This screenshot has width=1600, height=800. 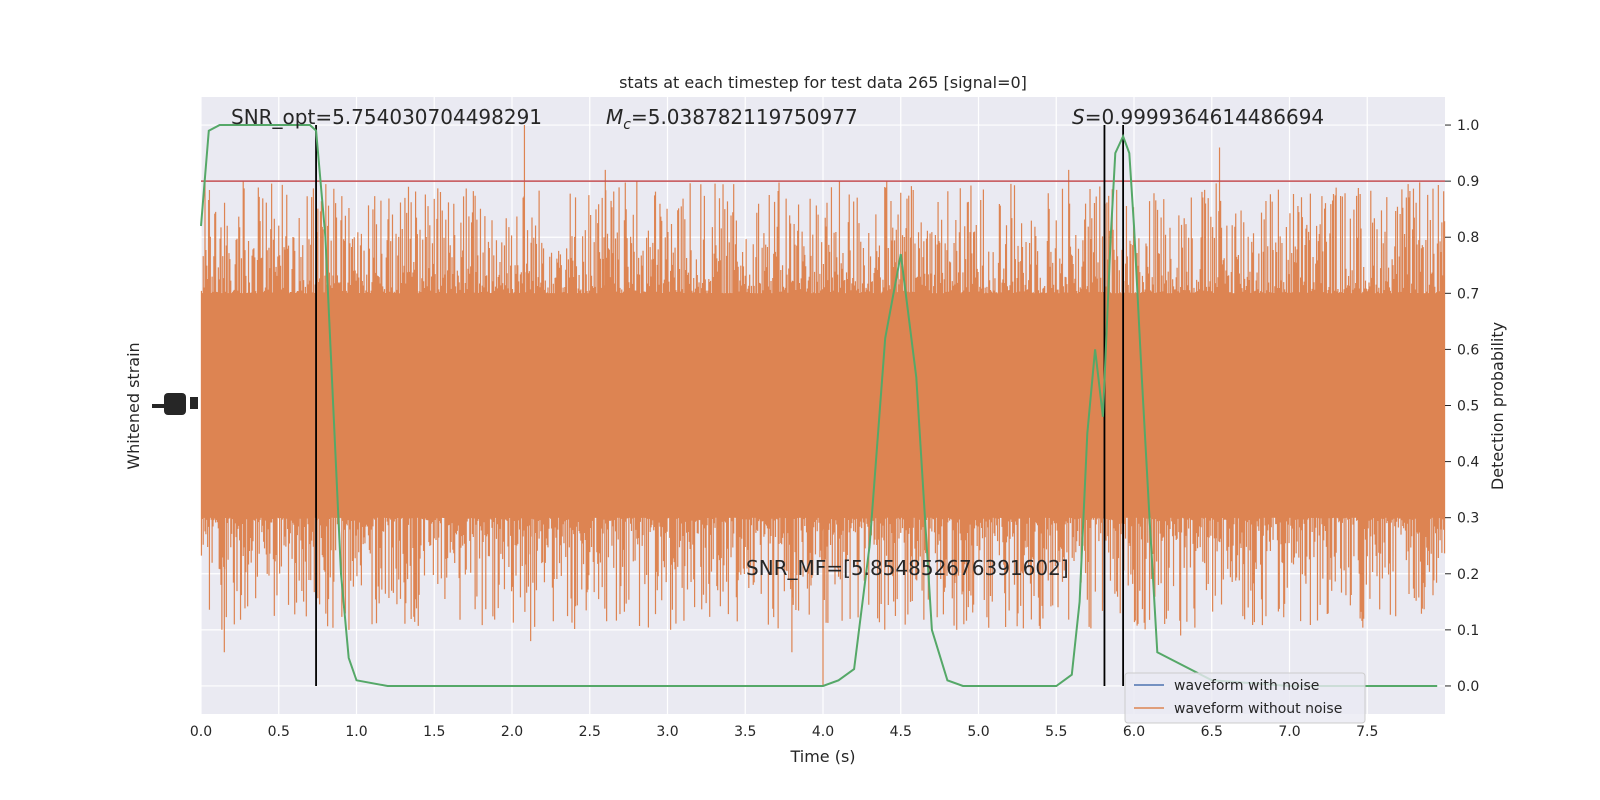 What do you see at coordinates (434, 732) in the screenshot?
I see `x-tick-label: 1.5` at bounding box center [434, 732].